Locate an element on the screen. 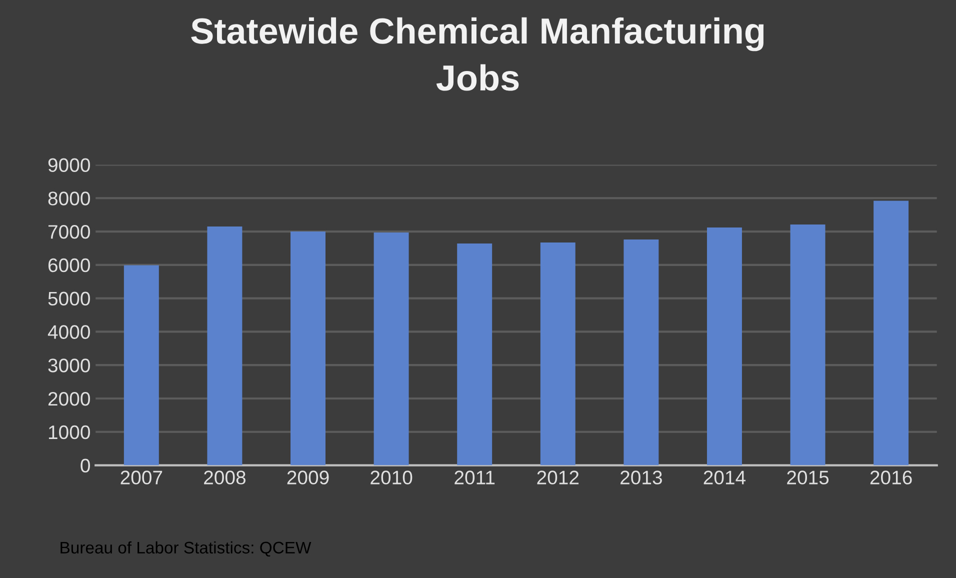  x-tick-label: 2012 is located at coordinates (558, 477).